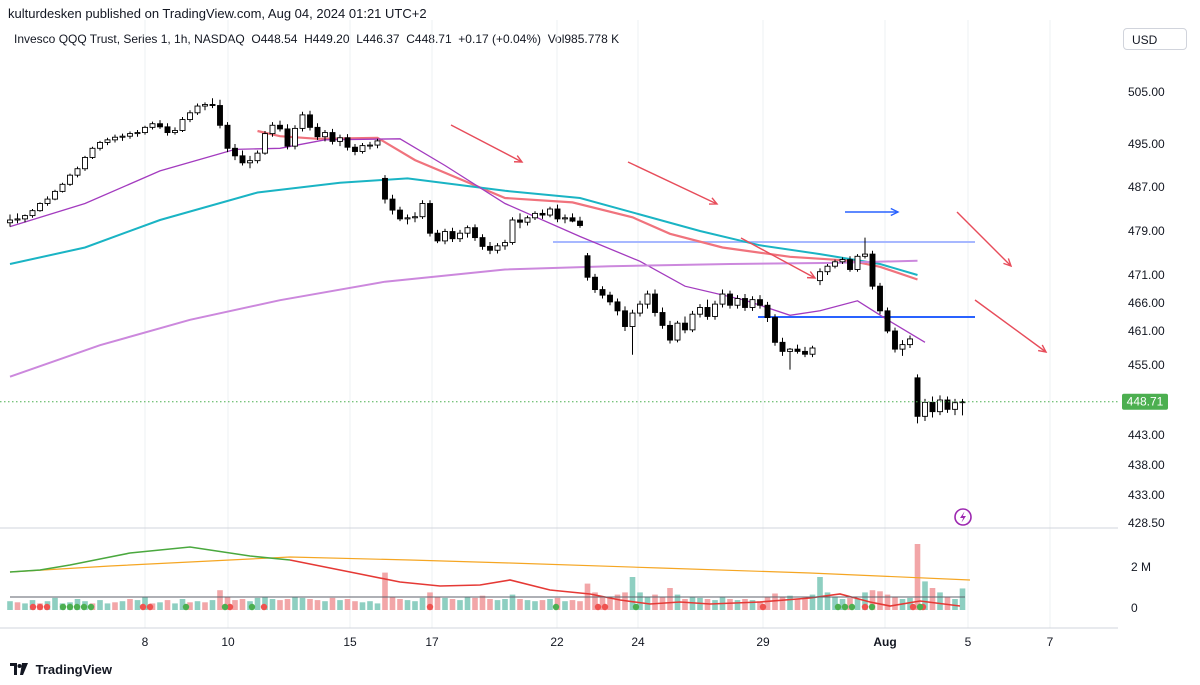 Image resolution: width=1200 pixels, height=685 pixels. What do you see at coordinates (1050, 642) in the screenshot?
I see `time-tick-label: 7` at bounding box center [1050, 642].